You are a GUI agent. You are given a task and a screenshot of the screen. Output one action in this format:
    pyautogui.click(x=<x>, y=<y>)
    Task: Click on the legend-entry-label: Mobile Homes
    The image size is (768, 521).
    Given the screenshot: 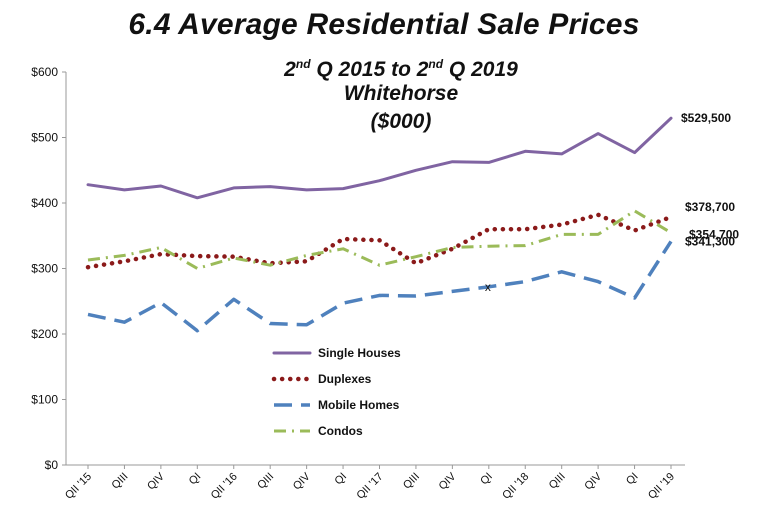 What is the action you would take?
    pyautogui.click(x=359, y=405)
    